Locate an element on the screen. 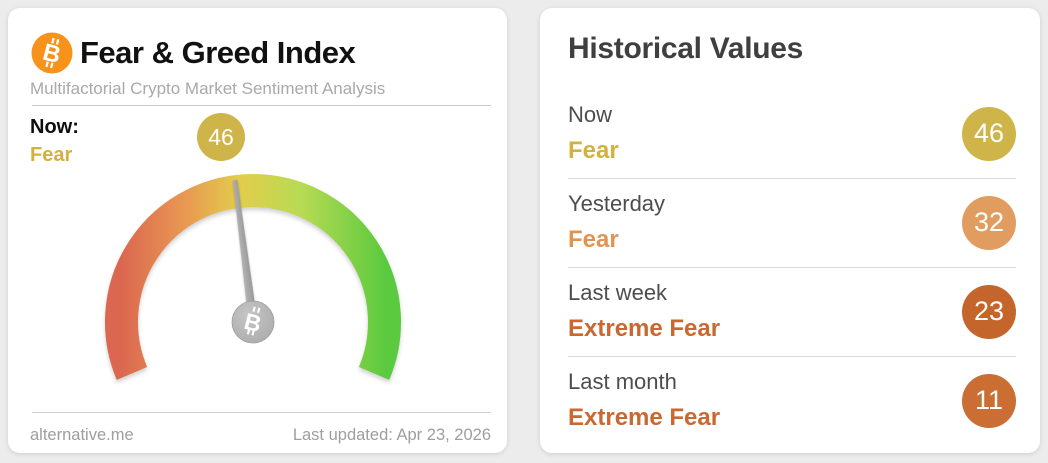 This screenshot has width=1048, height=463. row-period-label: Now is located at coordinates (590, 114).